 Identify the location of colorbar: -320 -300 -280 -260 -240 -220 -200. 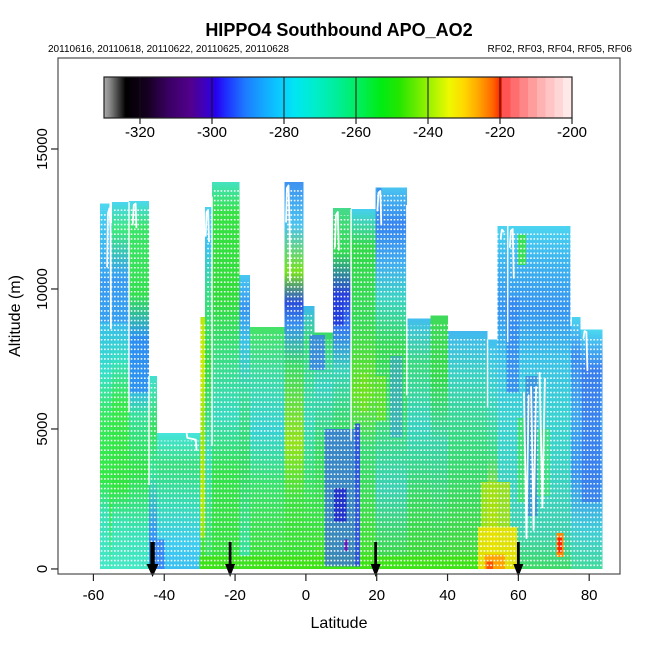
(345, 108).